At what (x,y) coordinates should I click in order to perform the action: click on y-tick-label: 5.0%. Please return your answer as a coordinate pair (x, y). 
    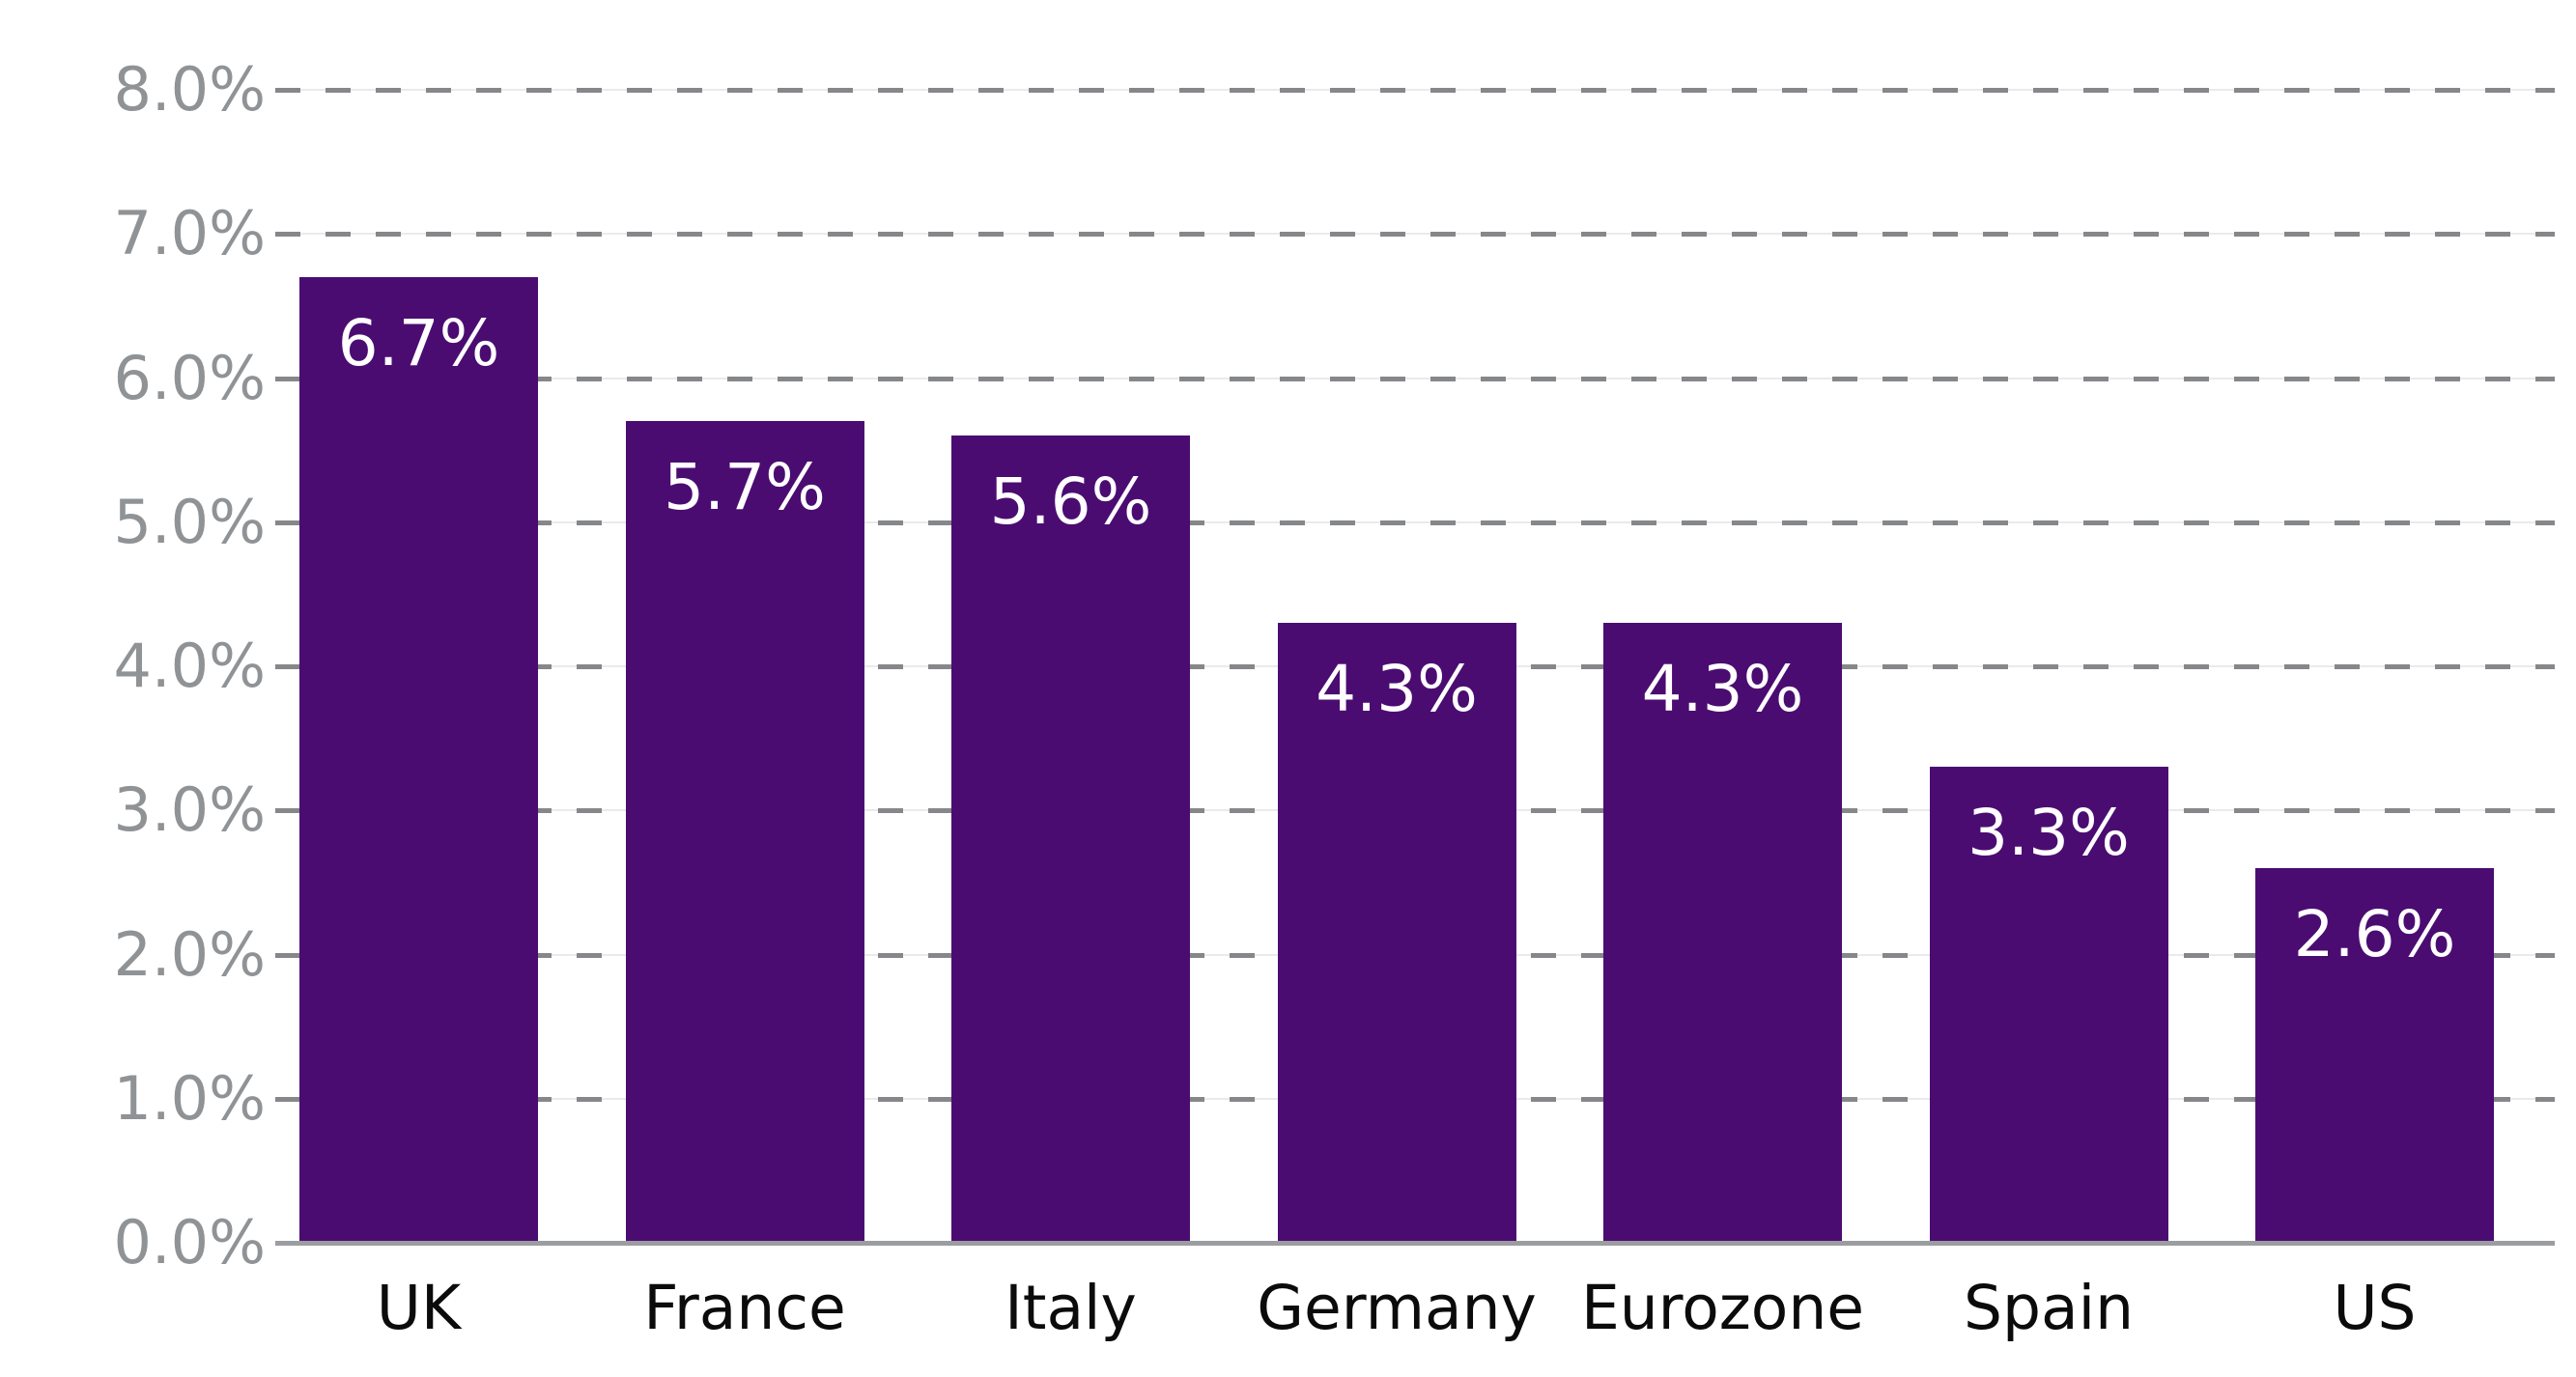
    Looking at the image, I should click on (189, 521).